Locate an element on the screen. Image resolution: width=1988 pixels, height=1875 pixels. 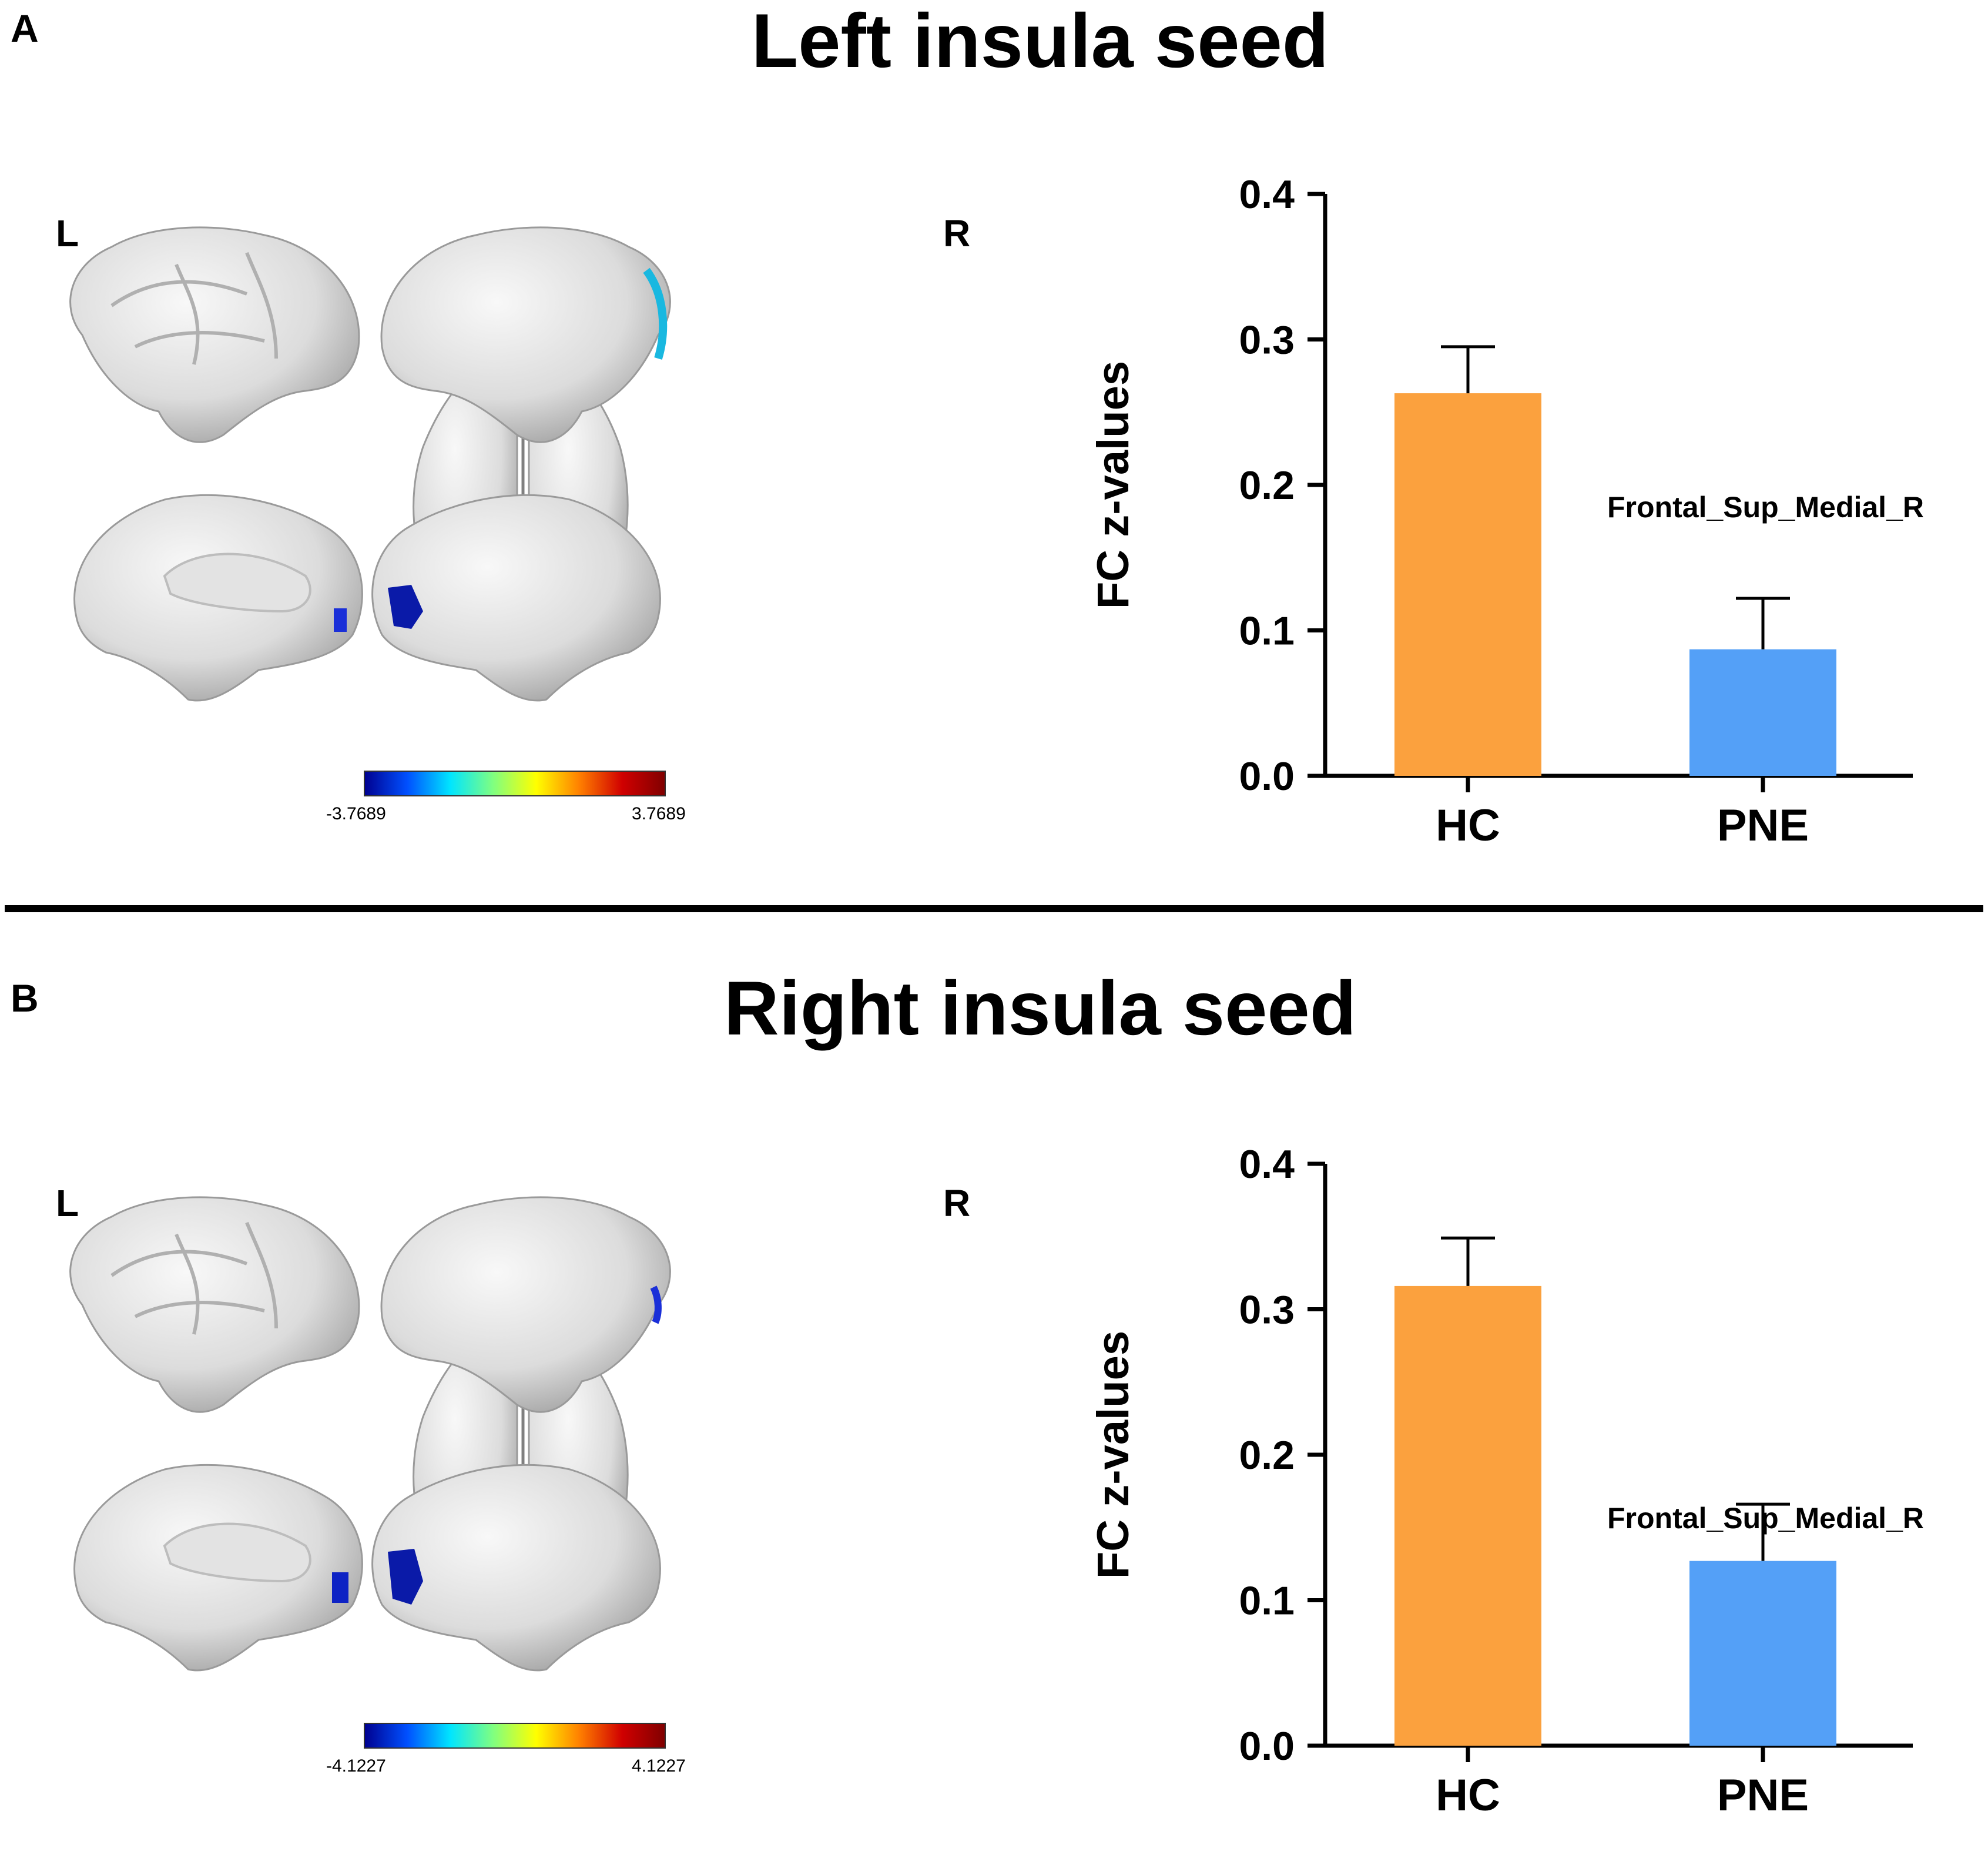
colorbar-max-label: 3.7689 is located at coordinates (659, 813).